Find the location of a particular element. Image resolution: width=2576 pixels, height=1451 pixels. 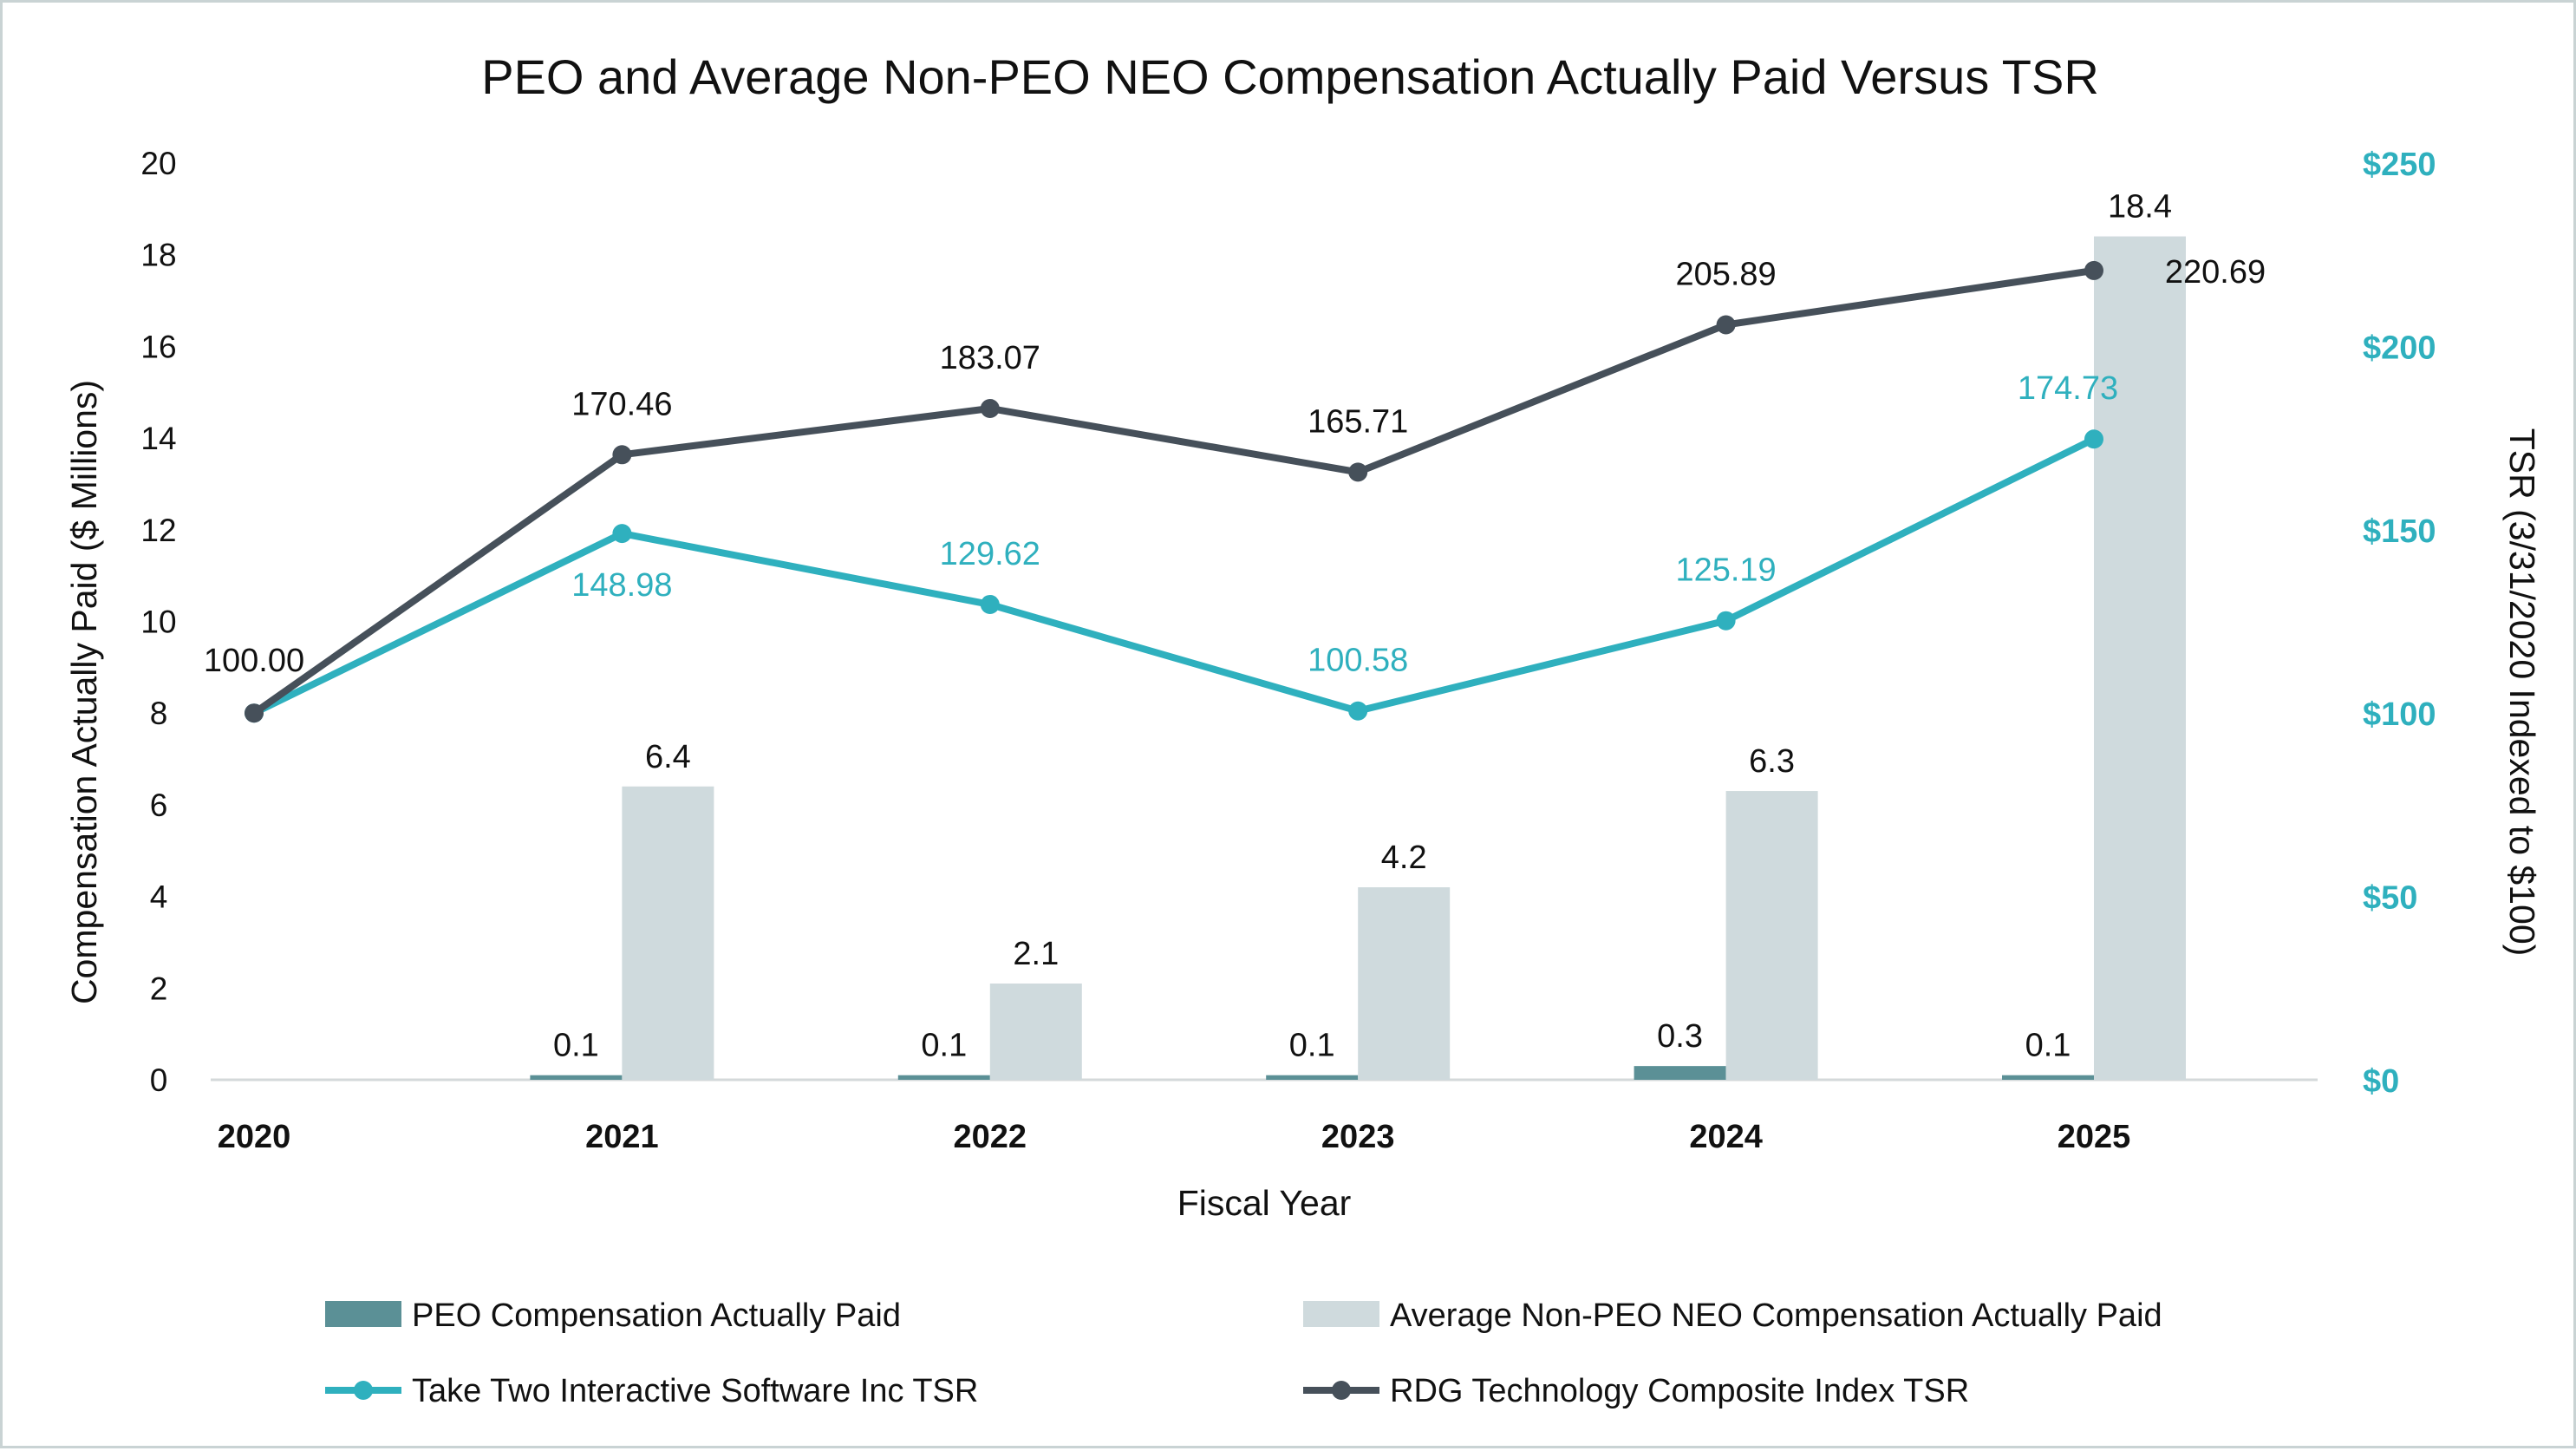

x-tick-label: 2020 is located at coordinates (255, 1137).